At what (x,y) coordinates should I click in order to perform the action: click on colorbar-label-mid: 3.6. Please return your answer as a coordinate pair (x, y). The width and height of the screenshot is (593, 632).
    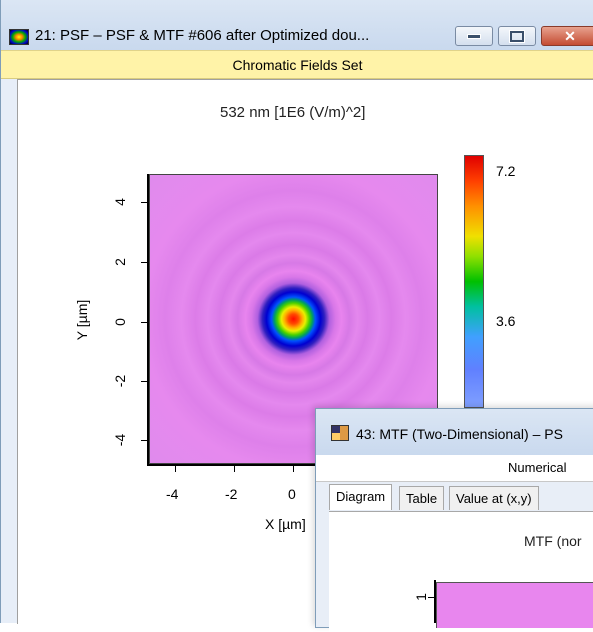
    Looking at the image, I should click on (506, 321).